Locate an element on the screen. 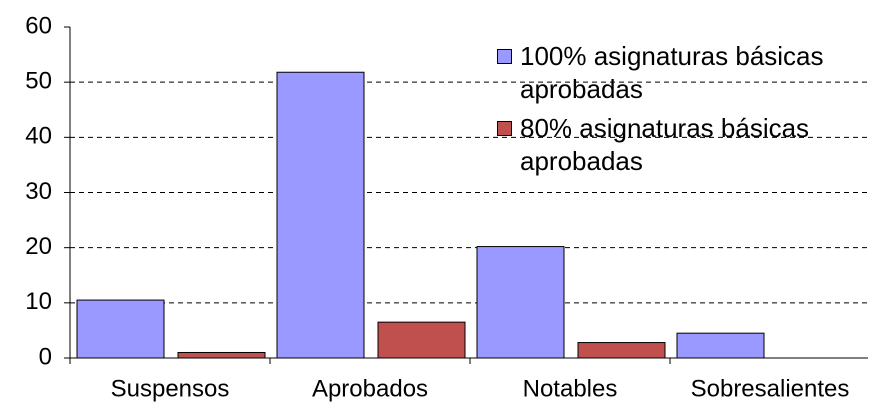 The image size is (880, 407). legend-item: 80% asignaturas básicas aprobadas is located at coordinates (680, 145).